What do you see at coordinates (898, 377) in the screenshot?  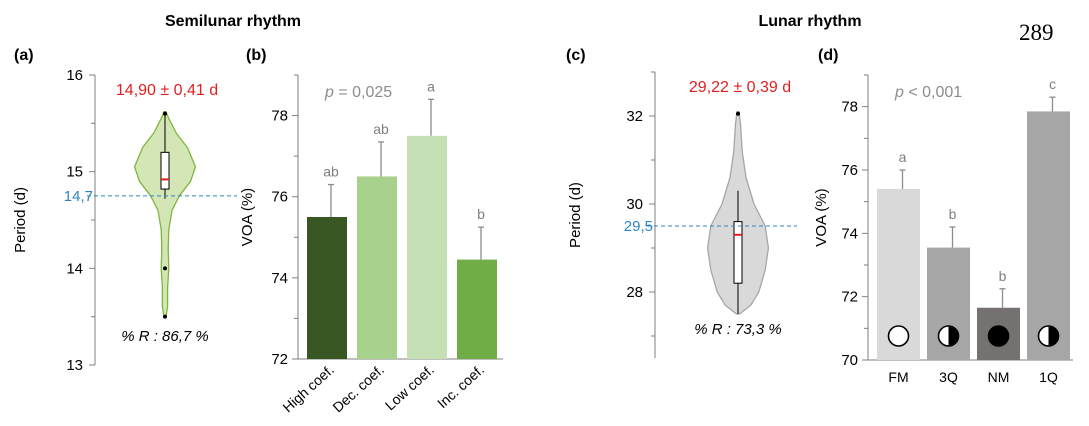 I see `x-tick-label: FM` at bounding box center [898, 377].